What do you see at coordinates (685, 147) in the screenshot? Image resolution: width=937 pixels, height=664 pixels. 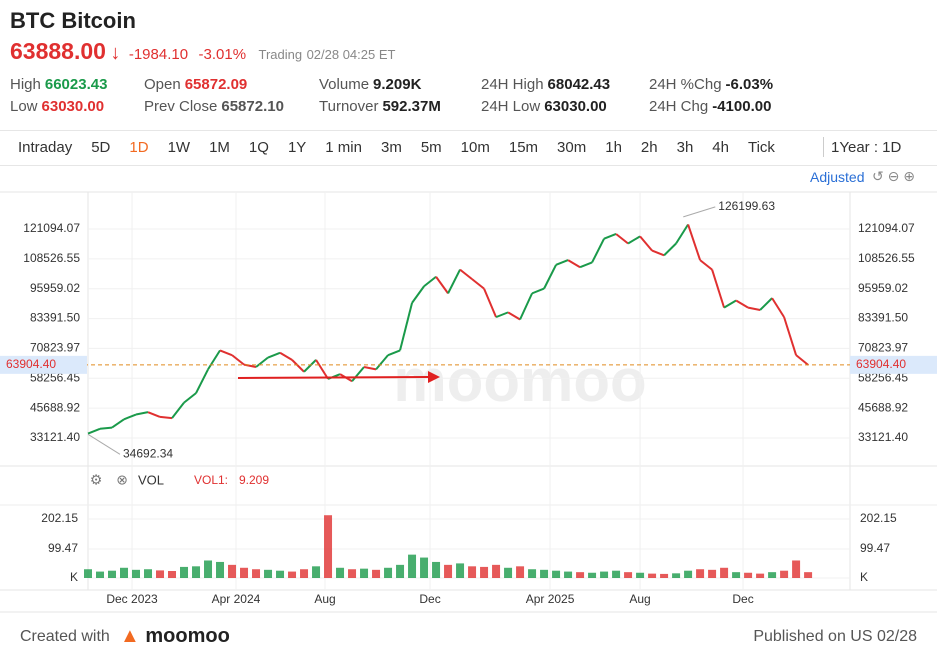 I see `tab: 3h` at bounding box center [685, 147].